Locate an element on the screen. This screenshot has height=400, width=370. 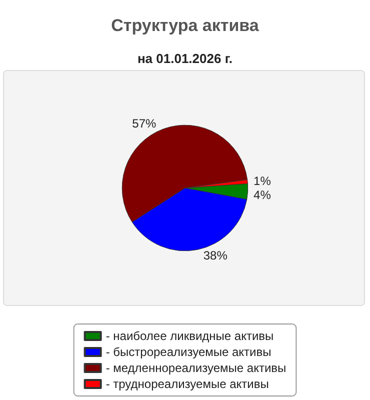
data-label: 57% is located at coordinates (144, 123).